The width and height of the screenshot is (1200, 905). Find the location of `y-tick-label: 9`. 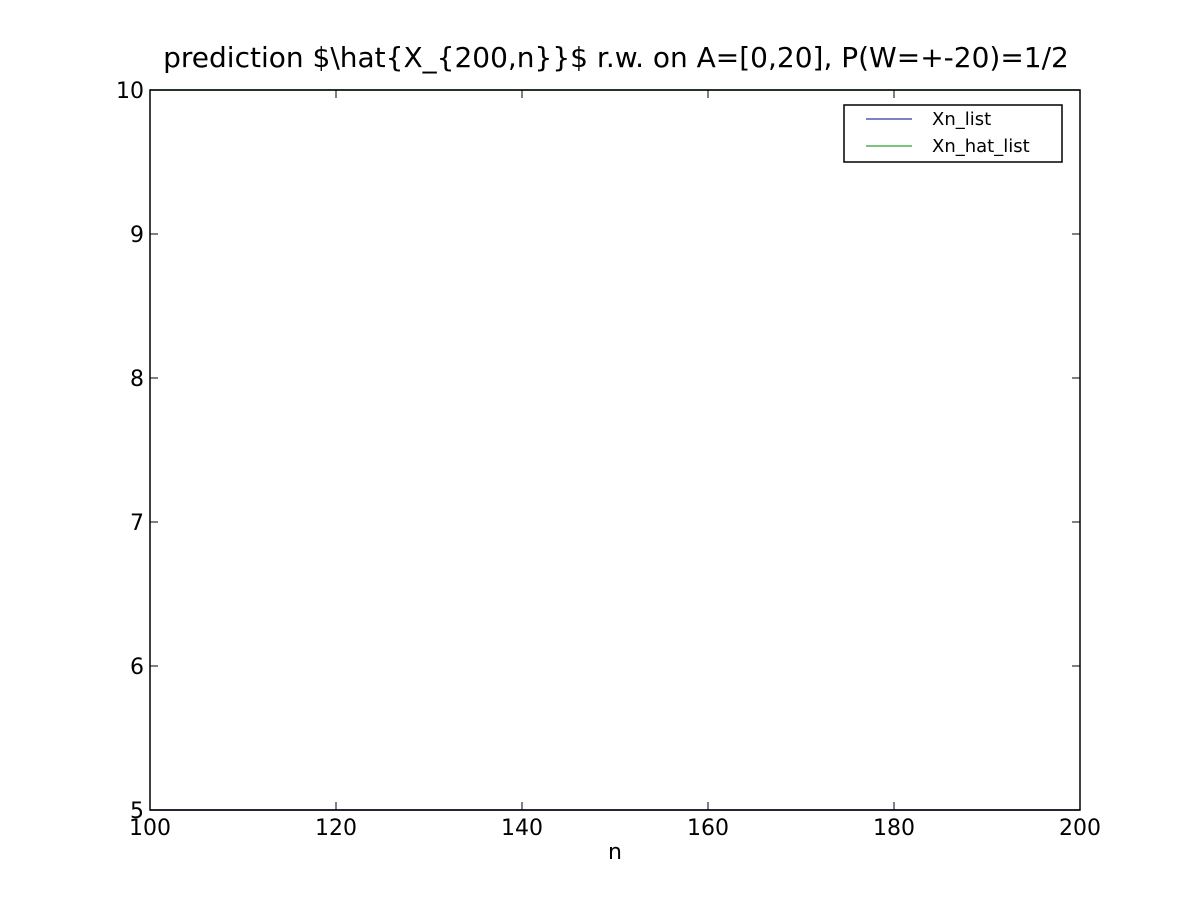

y-tick-label: 9 is located at coordinates (137, 235).